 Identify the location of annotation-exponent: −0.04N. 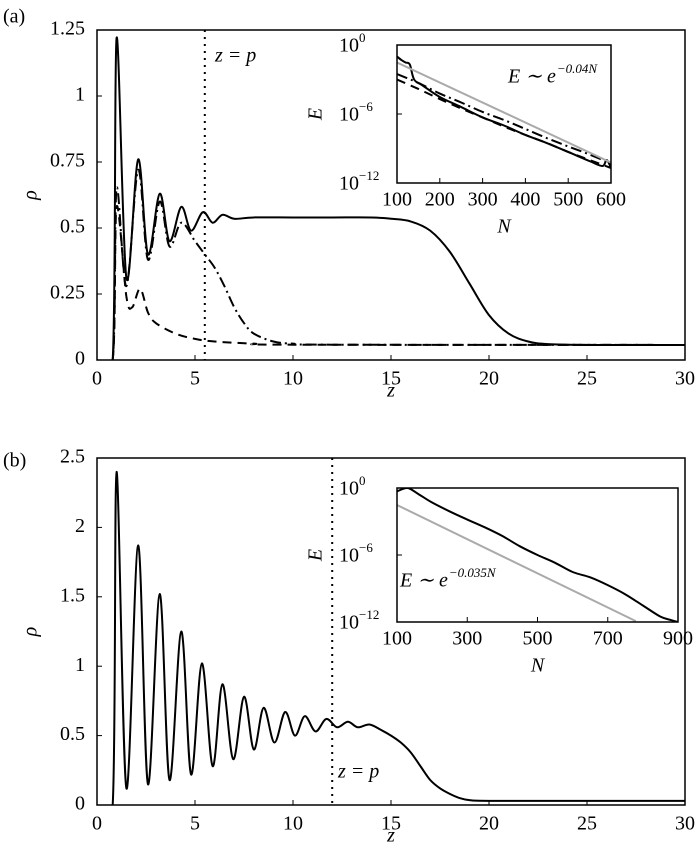
(578, 68).